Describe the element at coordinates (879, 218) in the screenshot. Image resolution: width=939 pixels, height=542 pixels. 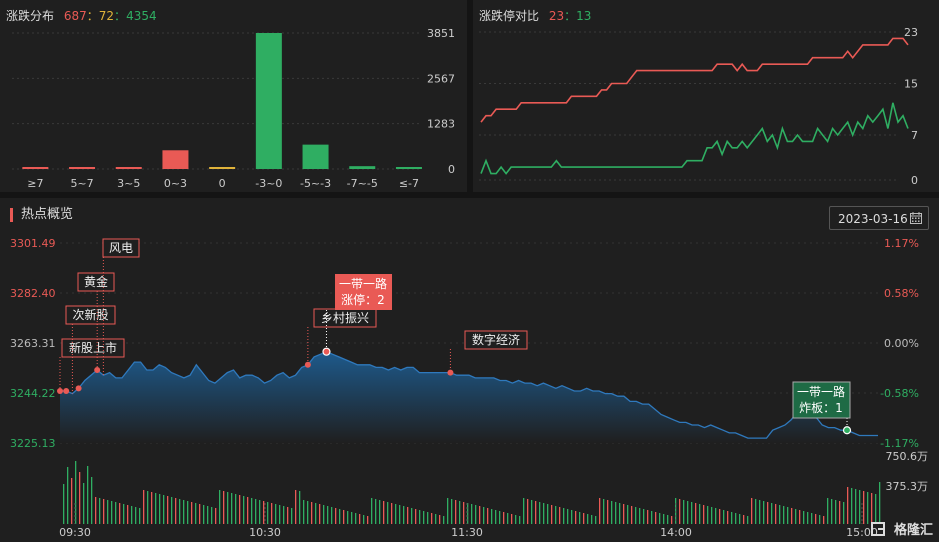
I see `date-picker: 2023-03-16` at that location.